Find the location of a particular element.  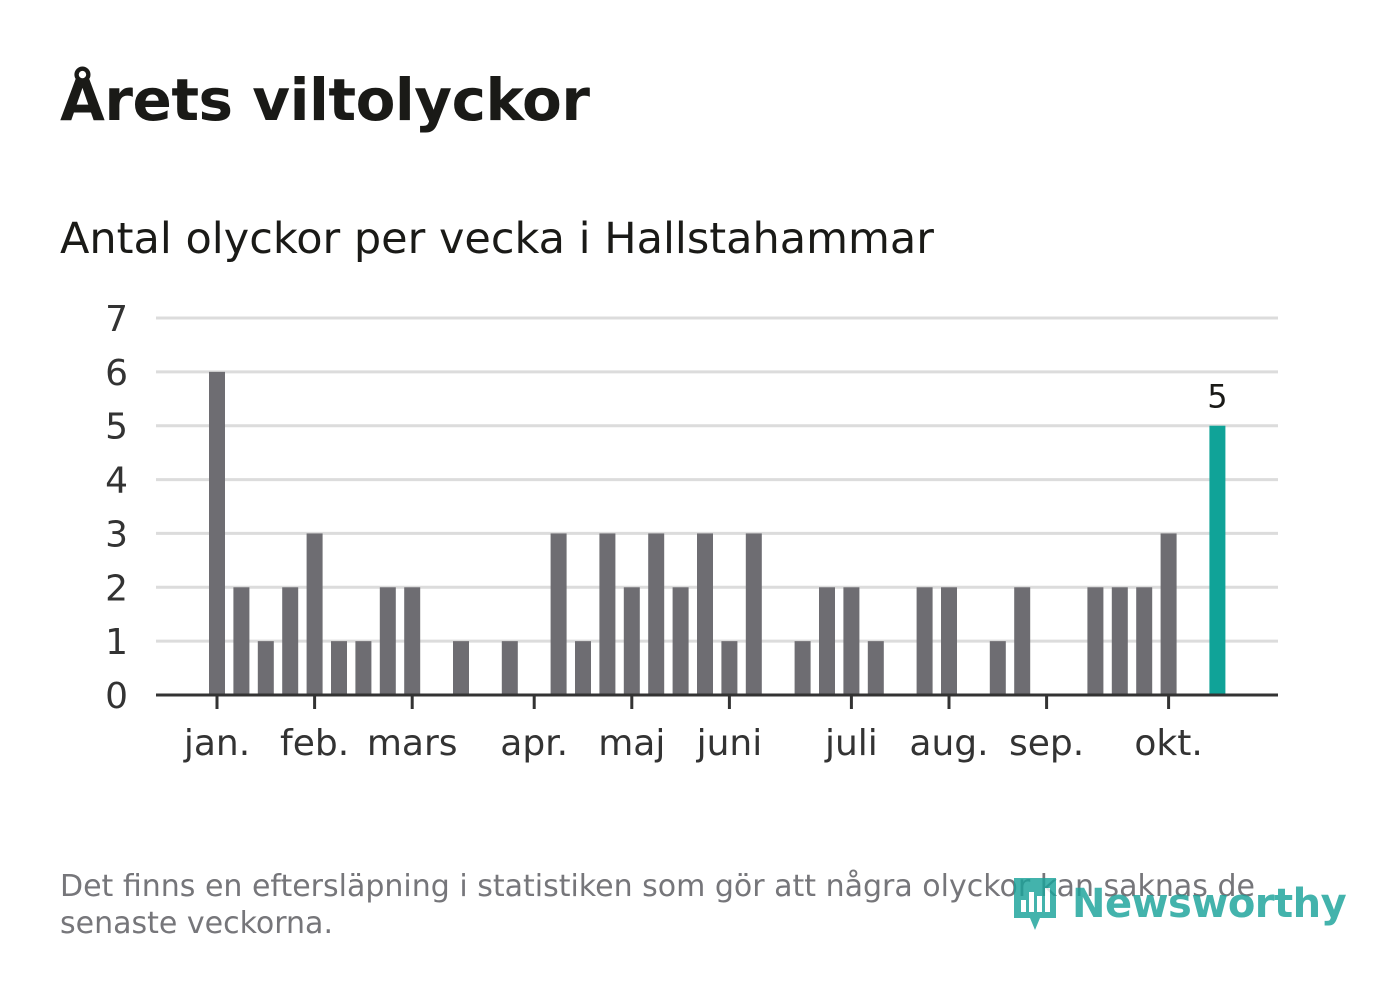

y-axis-labels: 0 1 2 3 4 5 6 7 is located at coordinates (116, 508).